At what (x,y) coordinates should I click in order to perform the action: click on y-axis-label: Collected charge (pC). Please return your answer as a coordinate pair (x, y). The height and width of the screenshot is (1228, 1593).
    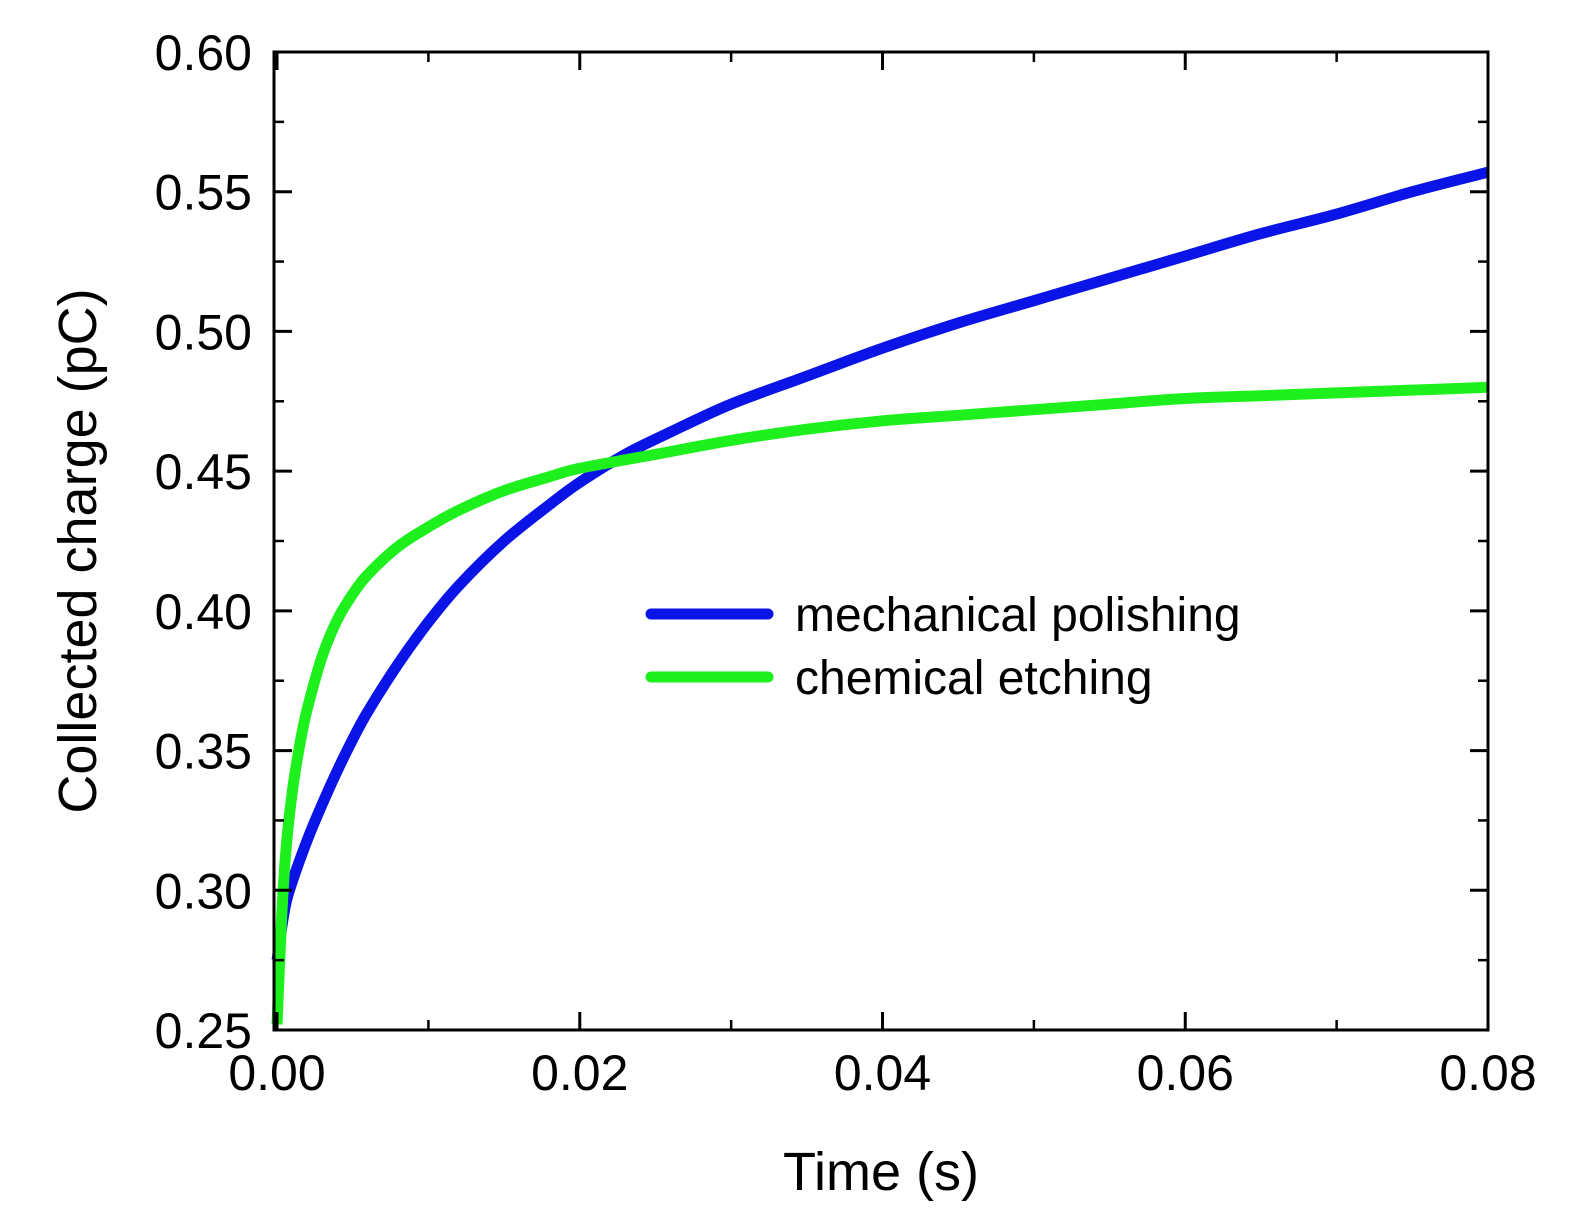
    Looking at the image, I should click on (78, 550).